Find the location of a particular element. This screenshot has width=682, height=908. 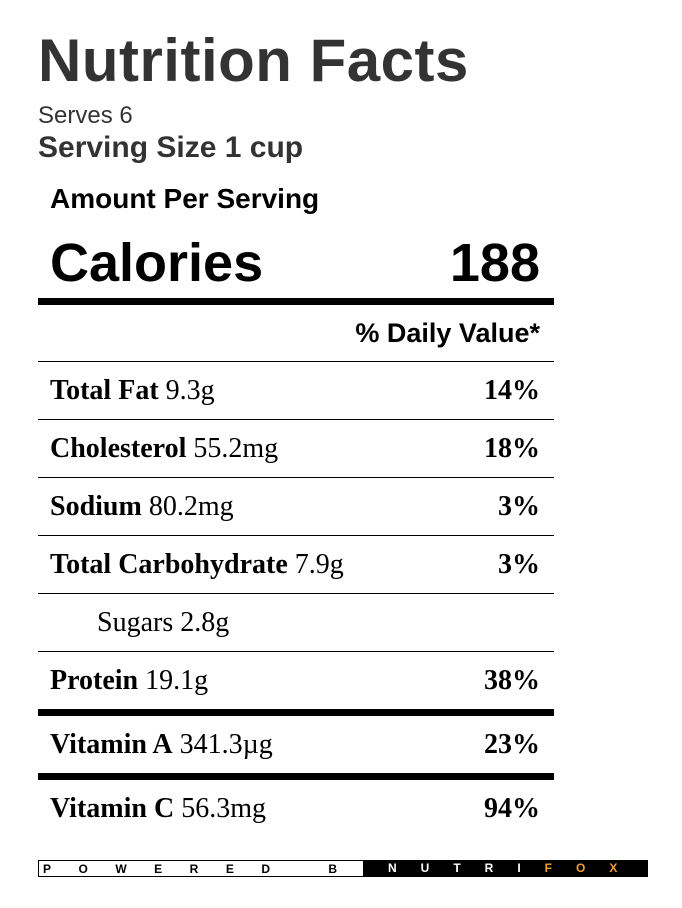

serving-size-text: Serving Size 1 cup is located at coordinates (171, 147).